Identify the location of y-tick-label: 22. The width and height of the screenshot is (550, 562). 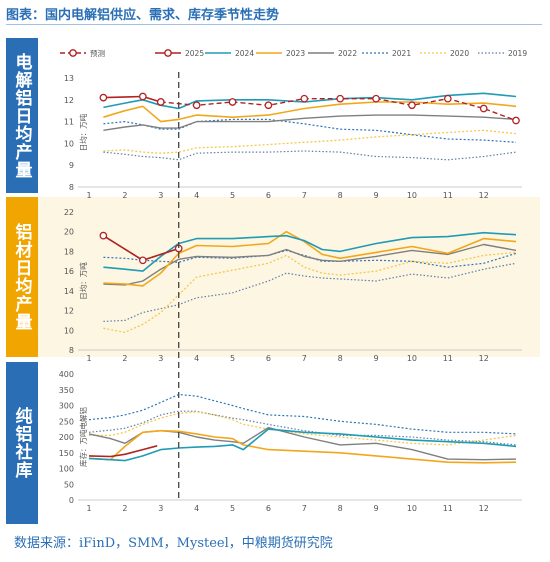
(69, 212).